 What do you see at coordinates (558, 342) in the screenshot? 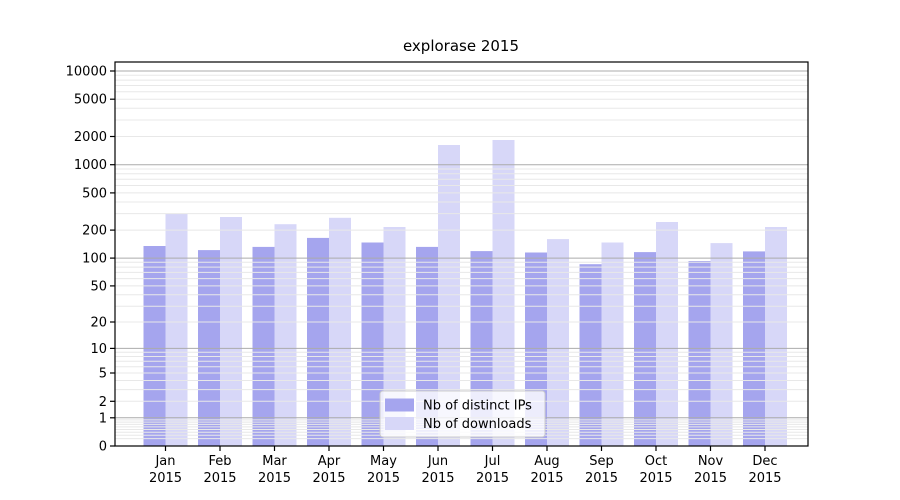
I see `bar-s1-aug` at bounding box center [558, 342].